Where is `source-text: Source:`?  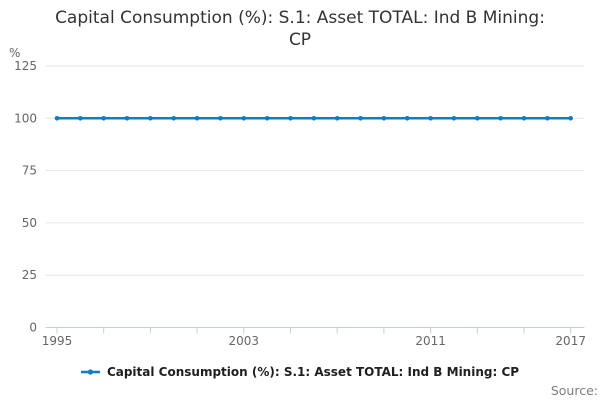
source-text: Source: is located at coordinates (574, 390).